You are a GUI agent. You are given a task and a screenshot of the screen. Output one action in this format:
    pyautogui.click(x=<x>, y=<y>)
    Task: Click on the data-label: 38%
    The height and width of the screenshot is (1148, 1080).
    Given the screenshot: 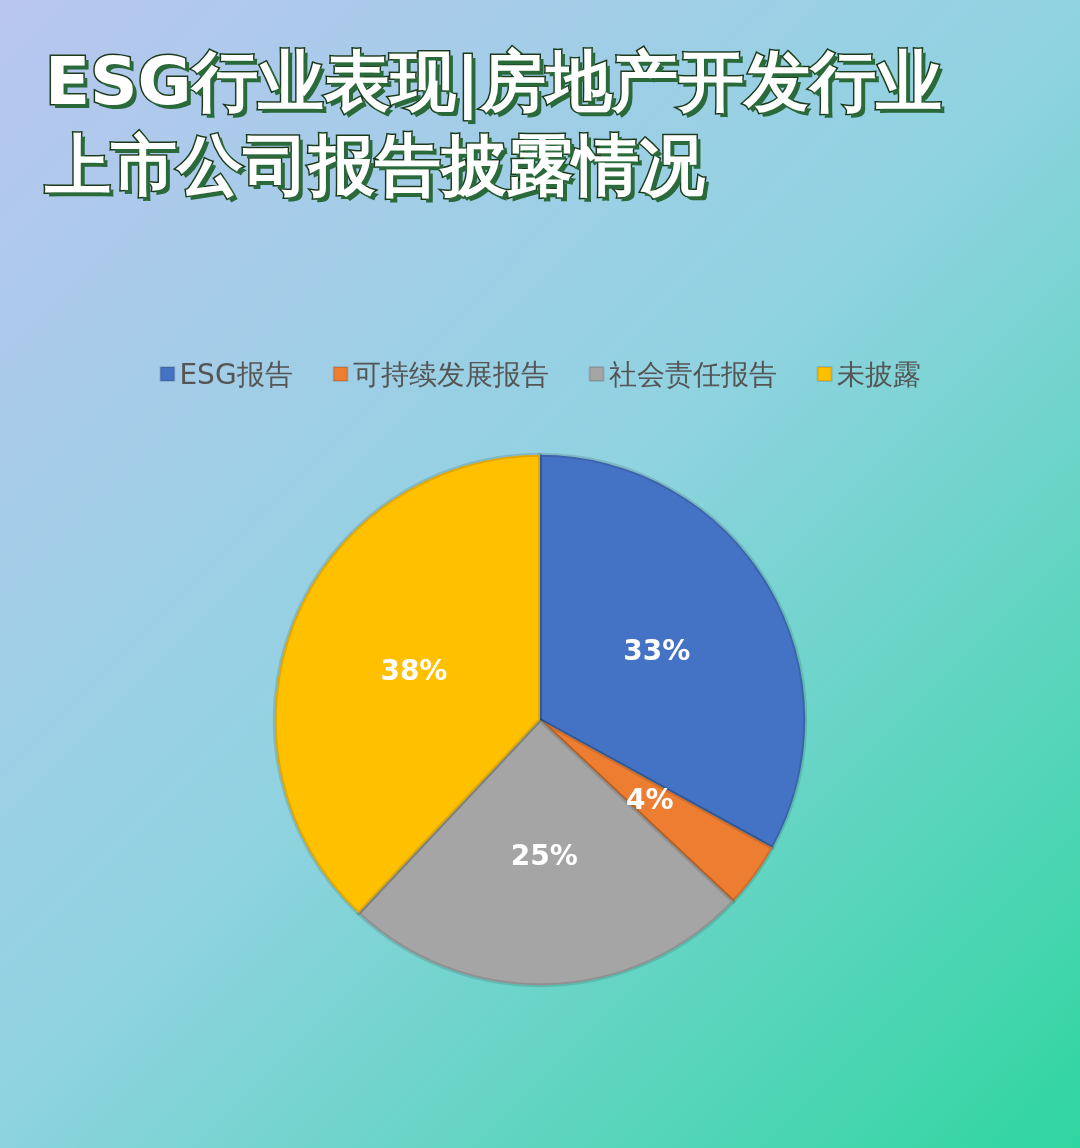 What is the action you would take?
    pyautogui.click(x=414, y=670)
    